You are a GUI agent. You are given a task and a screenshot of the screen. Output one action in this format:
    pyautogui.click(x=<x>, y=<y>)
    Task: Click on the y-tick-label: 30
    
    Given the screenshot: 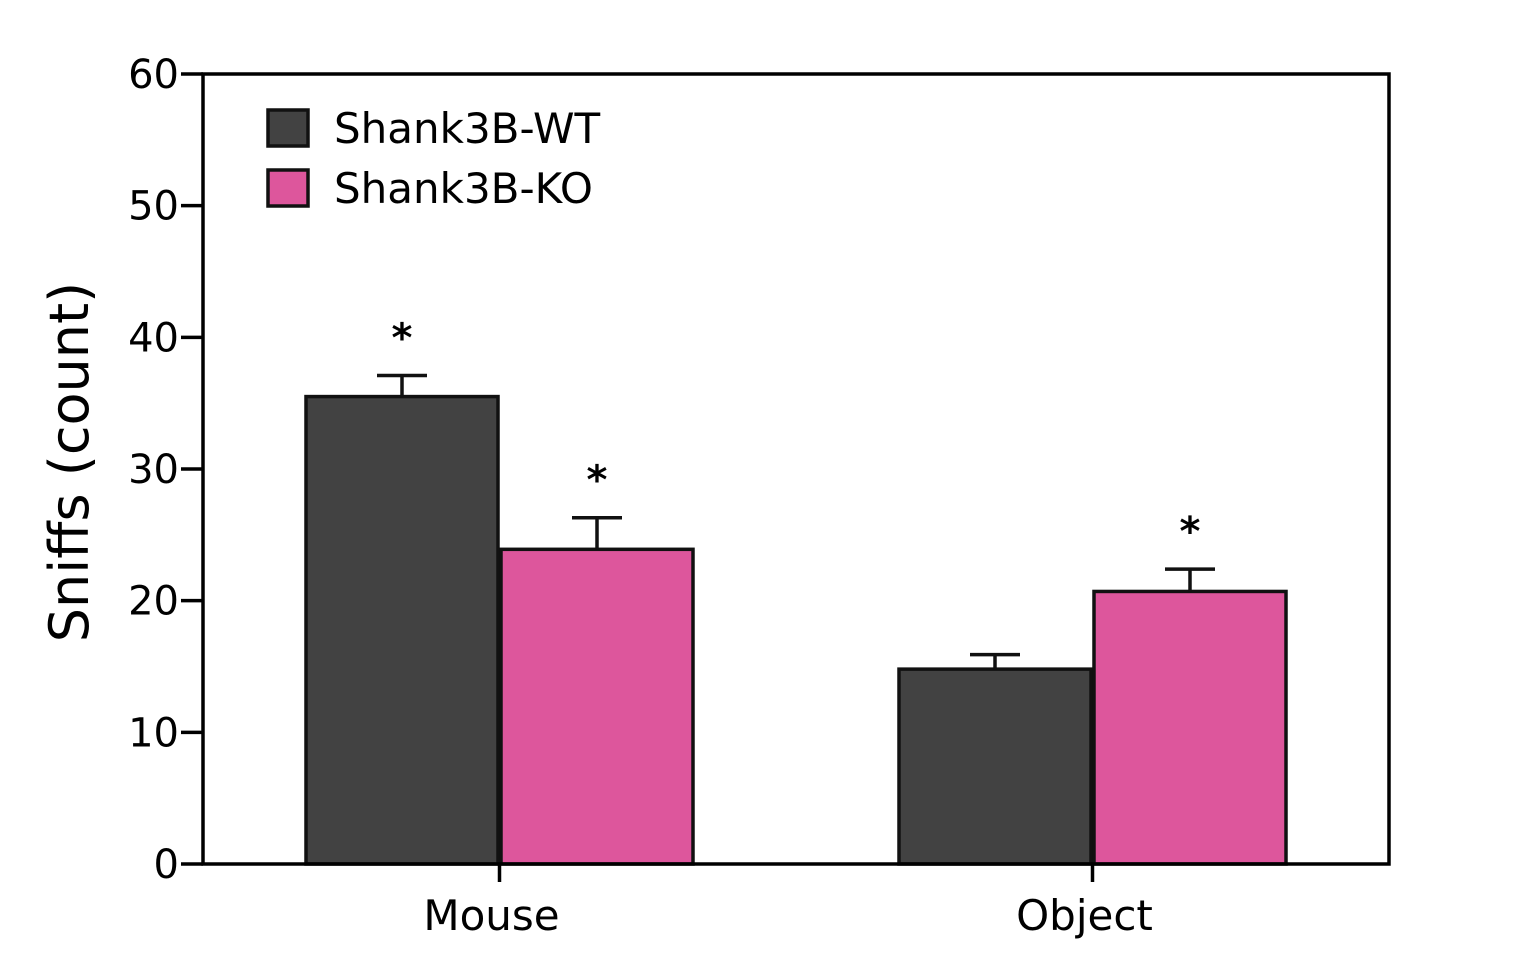 What is the action you would take?
    pyautogui.click(x=153, y=470)
    